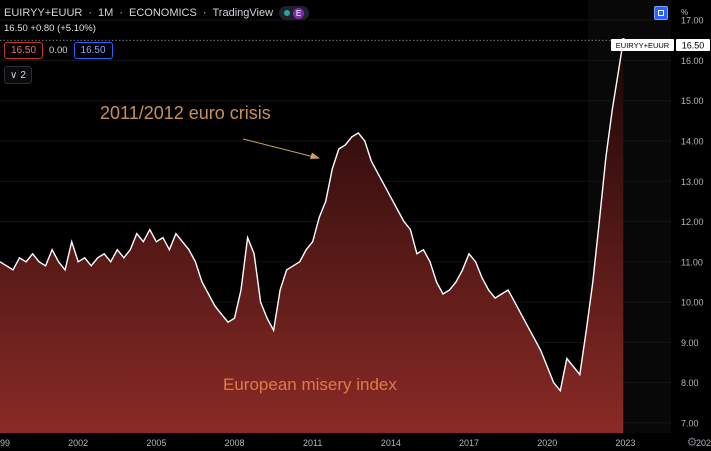 This screenshot has width=711, height=451. I want to click on x-tick-label: 2014, so click(391, 443).